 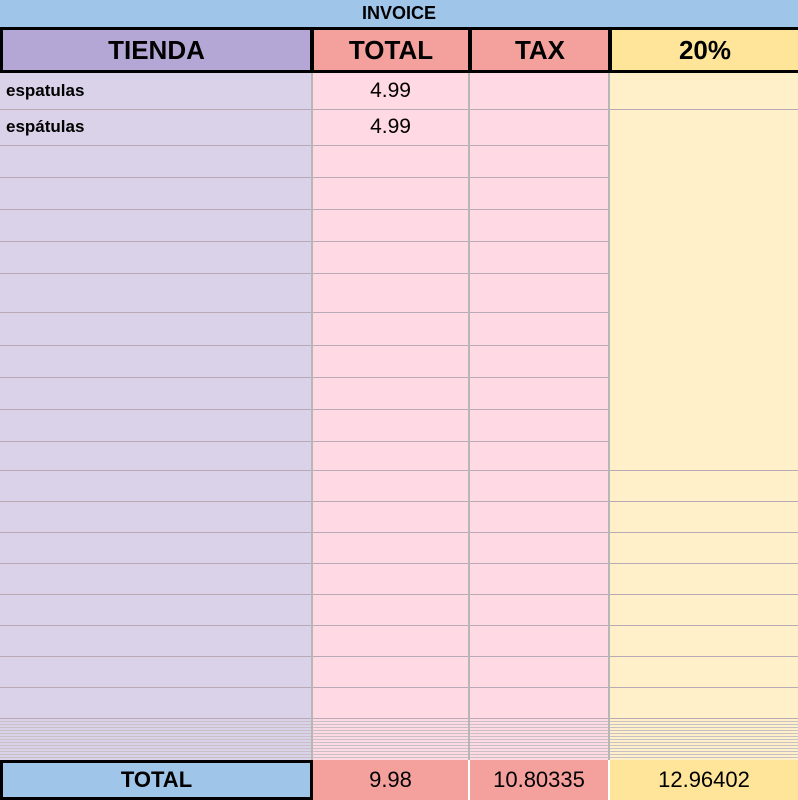 What do you see at coordinates (390, 780) in the screenshot?
I see `total-value: 9.98` at bounding box center [390, 780].